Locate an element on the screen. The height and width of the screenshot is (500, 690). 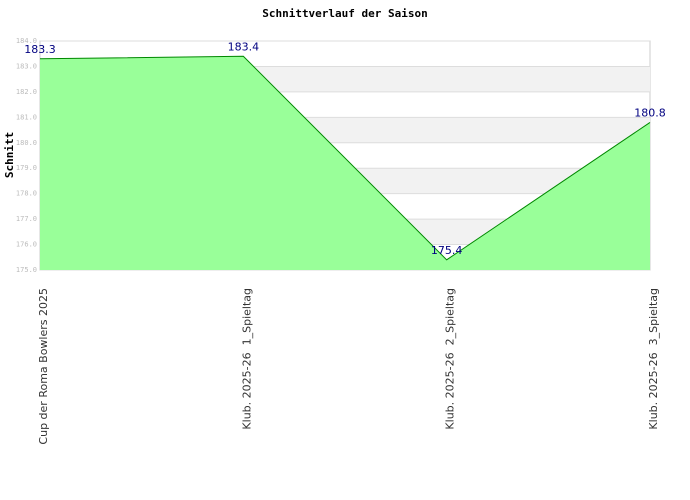
y-tick-label: 177.0 is located at coordinates (26, 219).